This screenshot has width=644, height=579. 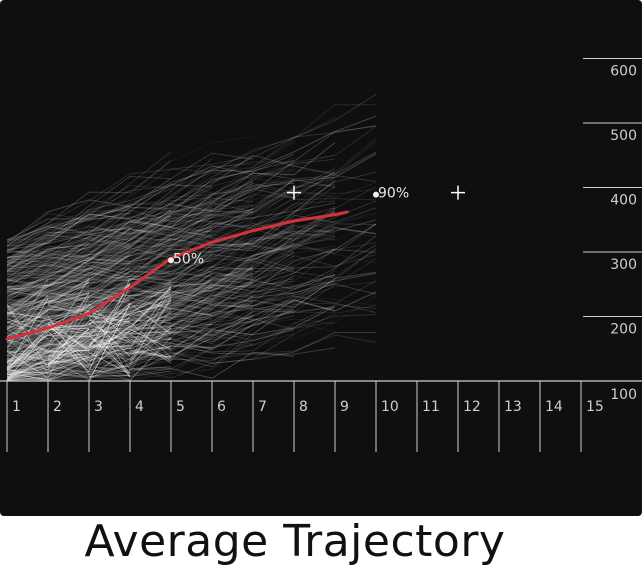 I want to click on plus-marker-icon, so click(x=294, y=192).